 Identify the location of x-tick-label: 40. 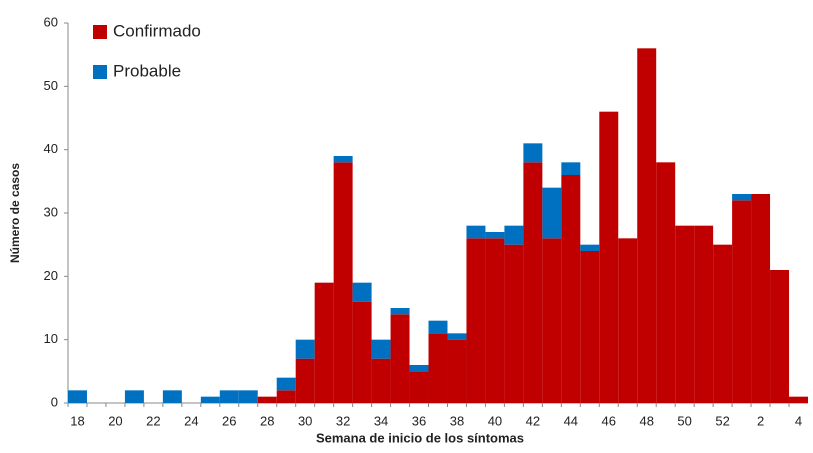
(495, 420).